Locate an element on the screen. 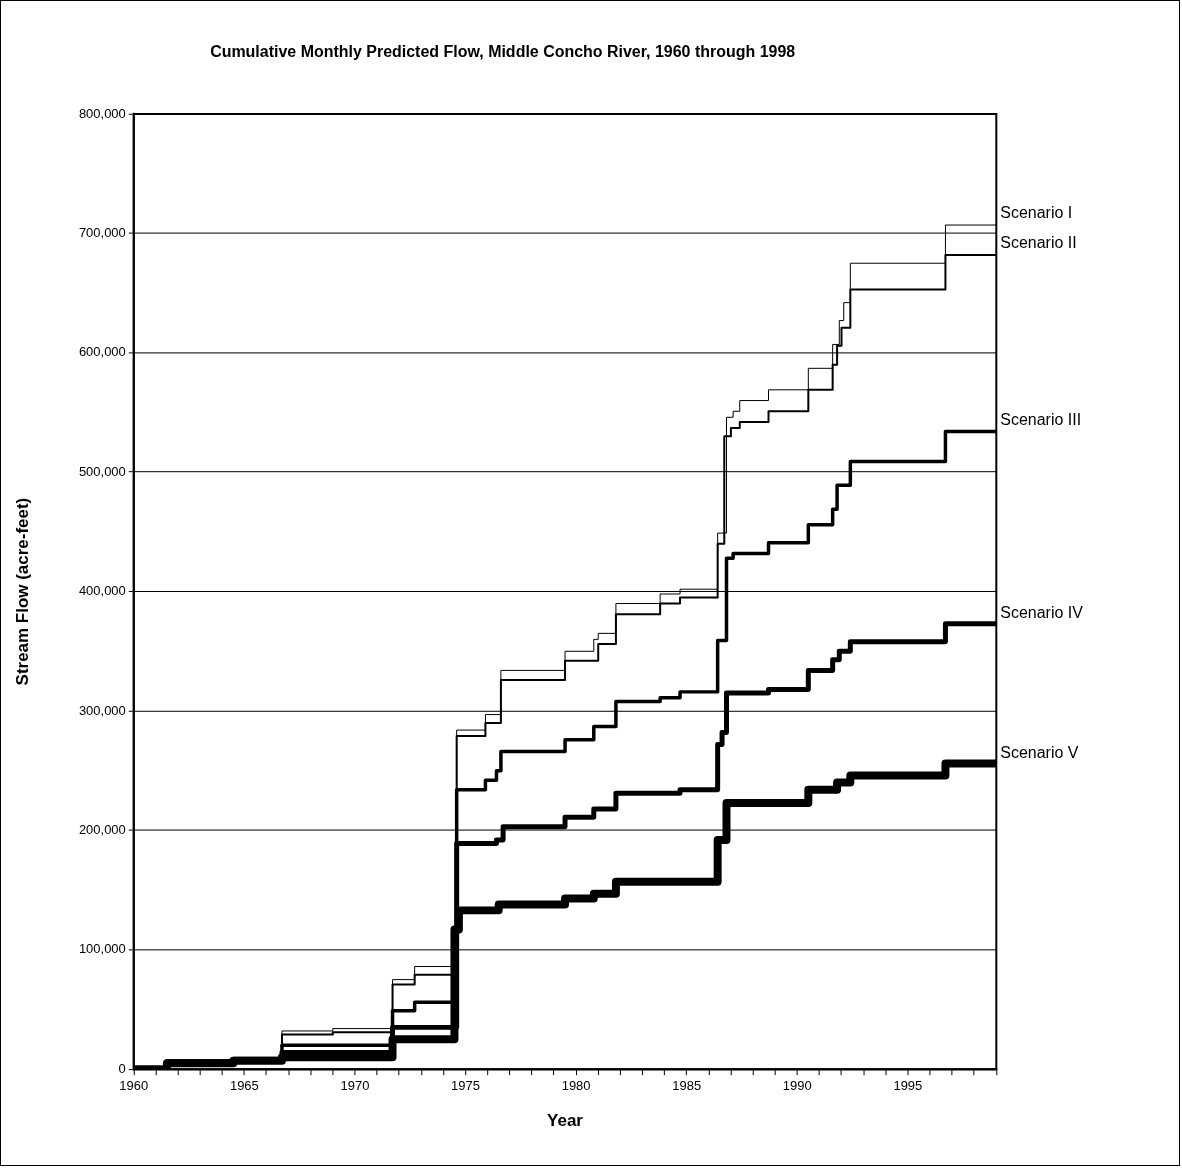  series-label: Scenario IV is located at coordinates (1042, 613).